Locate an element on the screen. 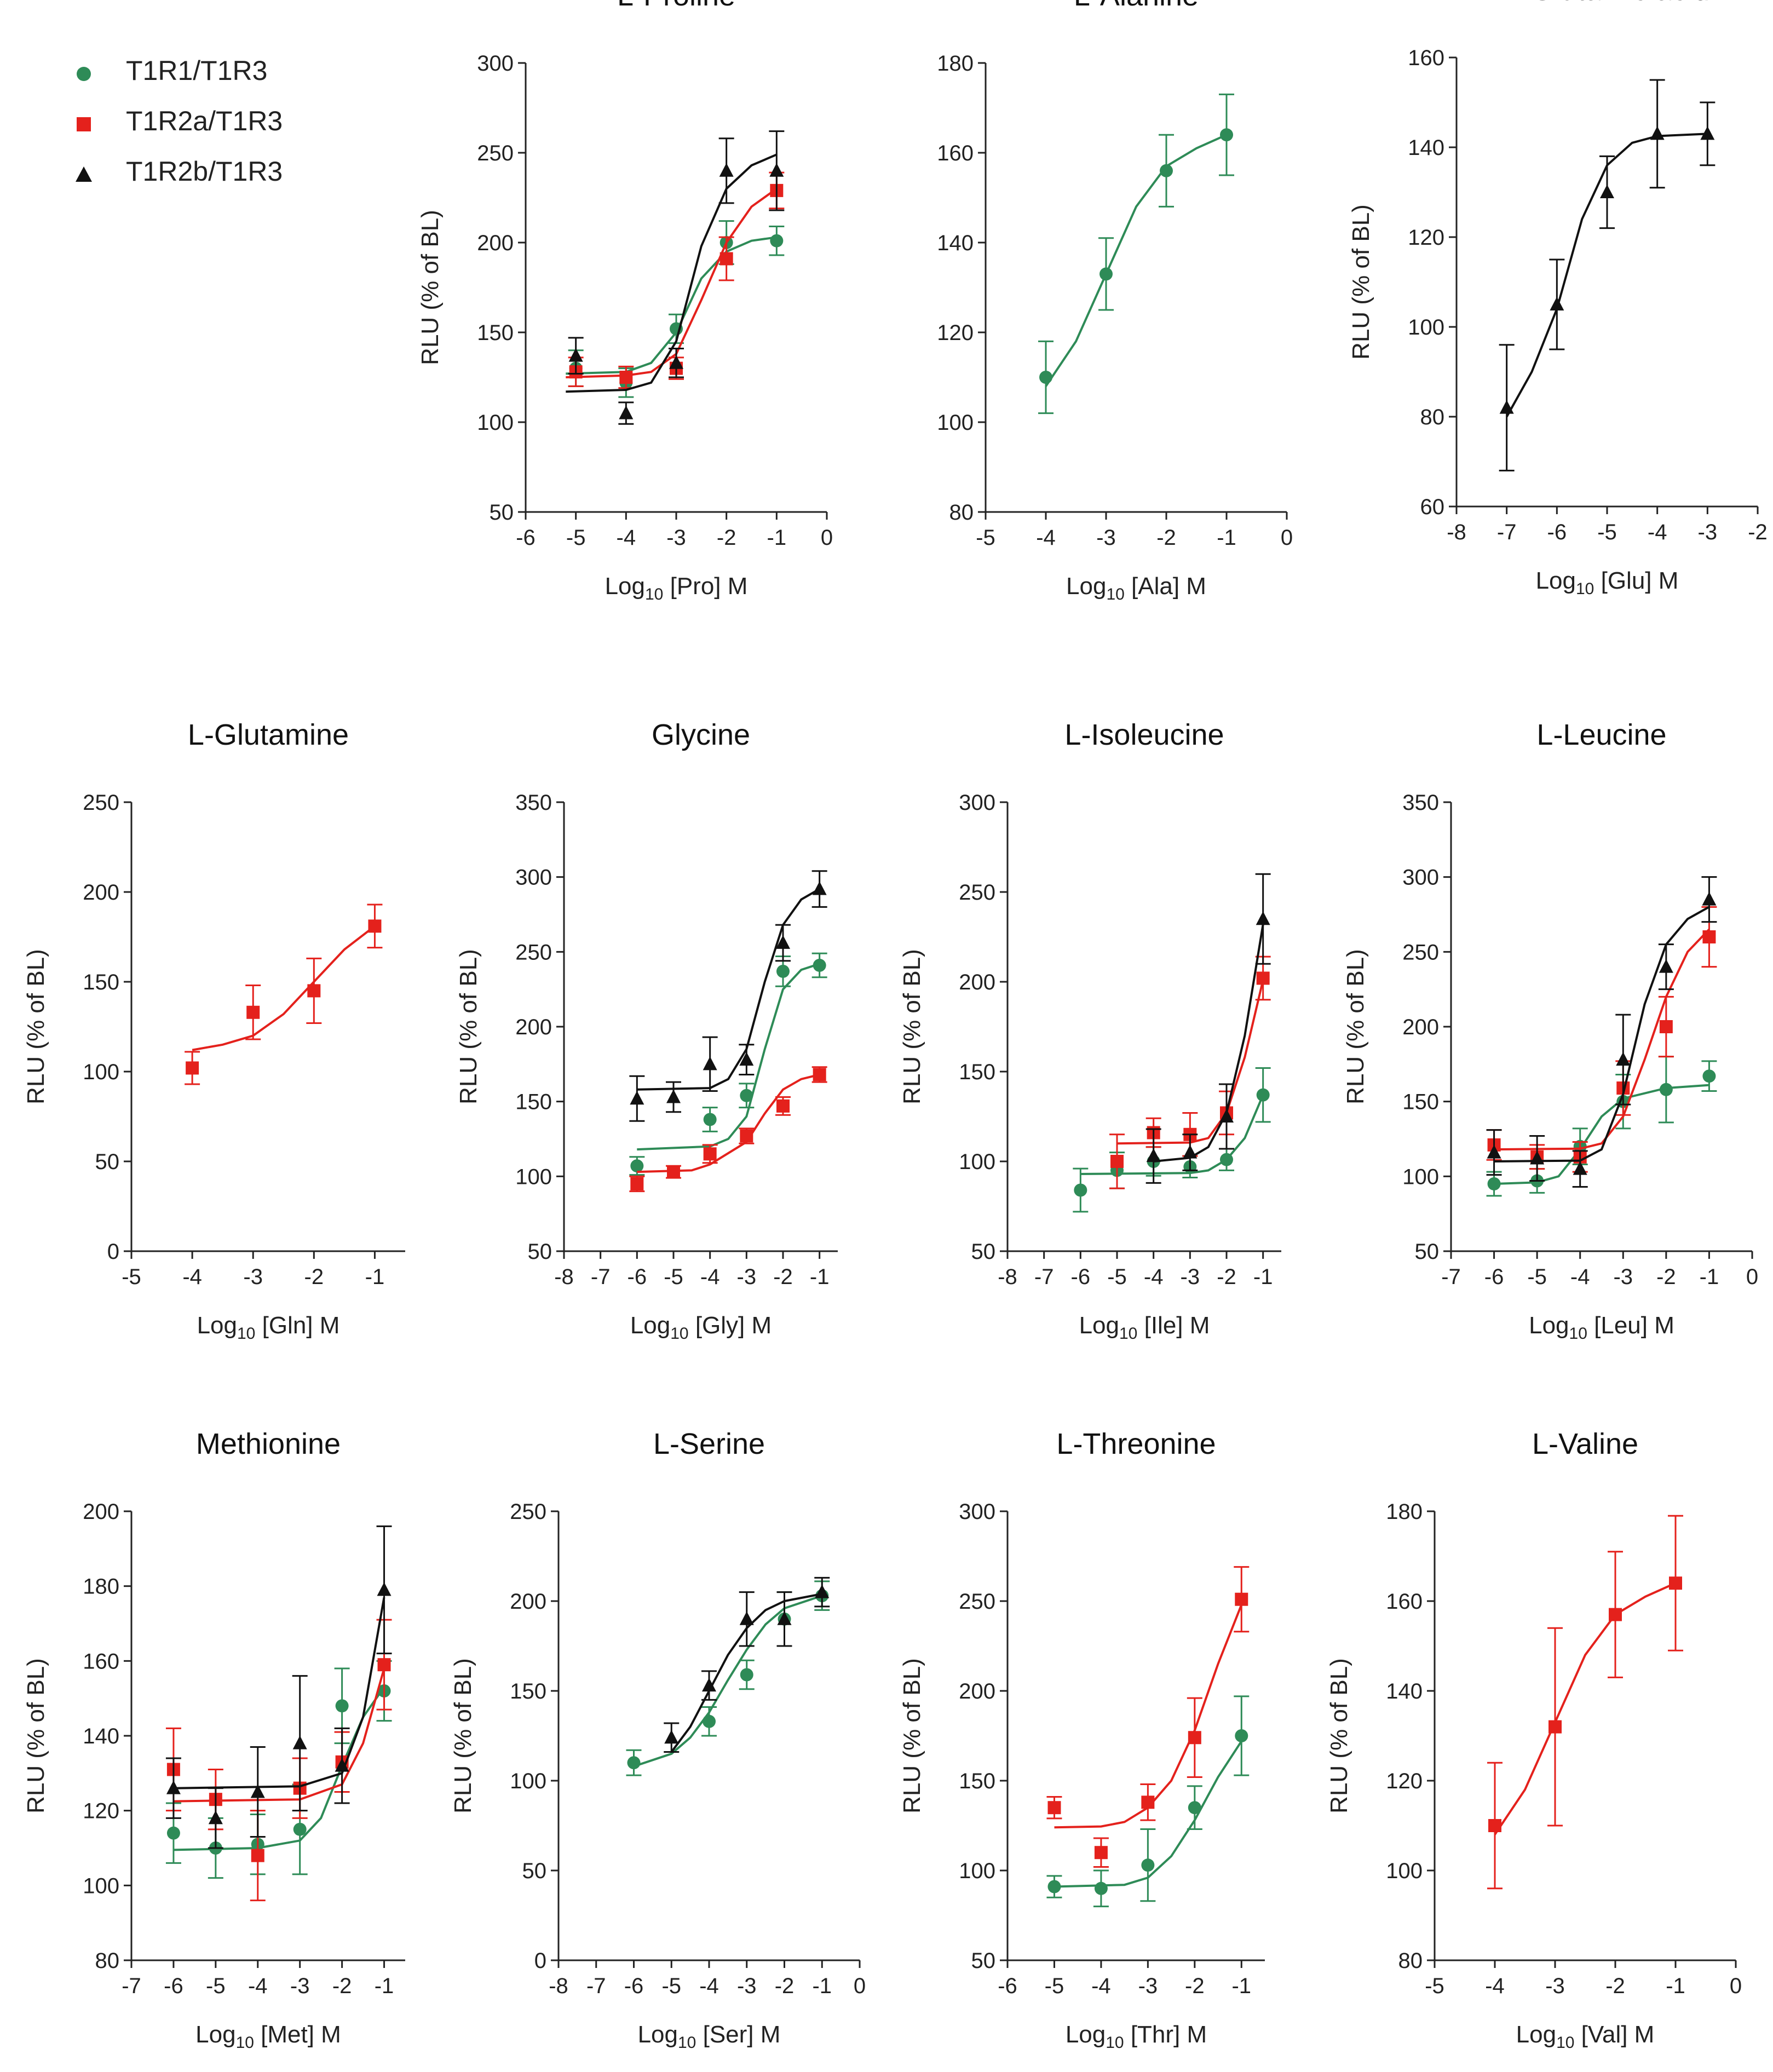  y-tick-label: 120 is located at coordinates (1426, 238).